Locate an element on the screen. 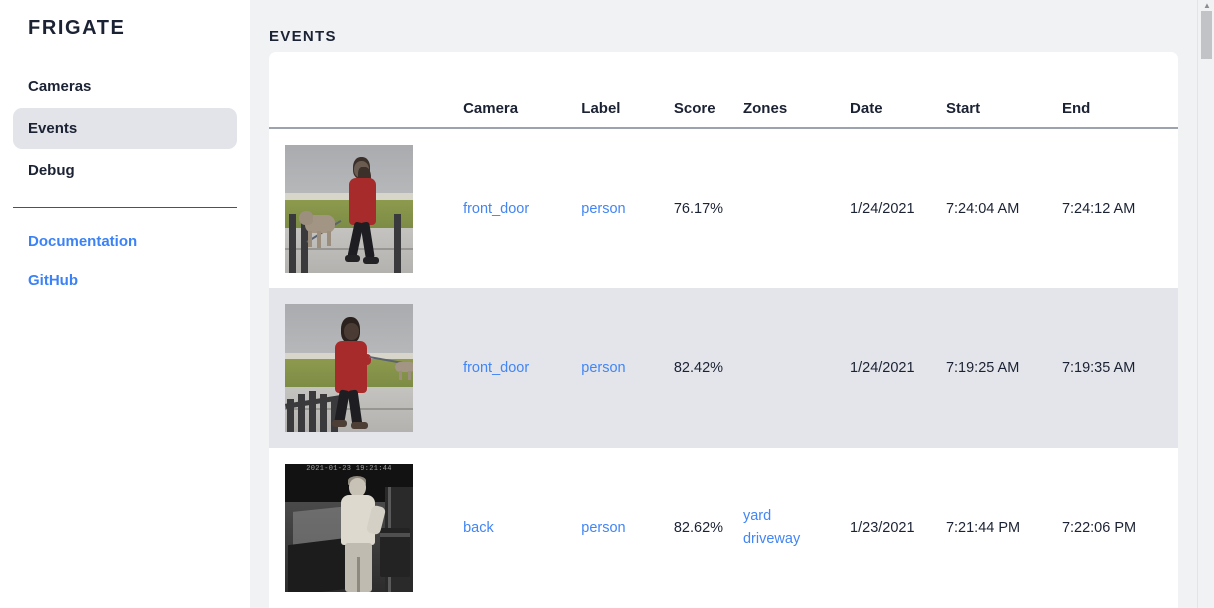 This screenshot has height=608, width=1214. sidebar-item-debug: Debug is located at coordinates (51, 170).